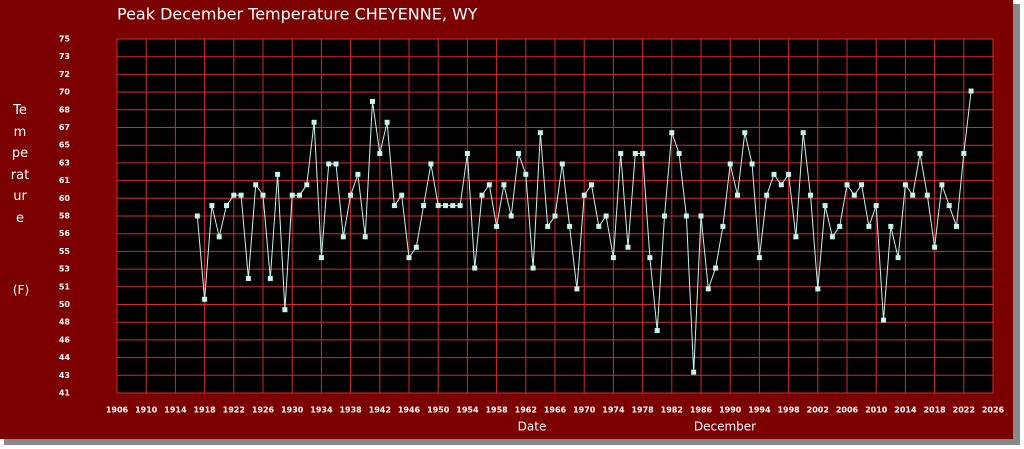  What do you see at coordinates (321, 410) in the screenshot?
I see `x-tick-label: 1934` at bounding box center [321, 410].